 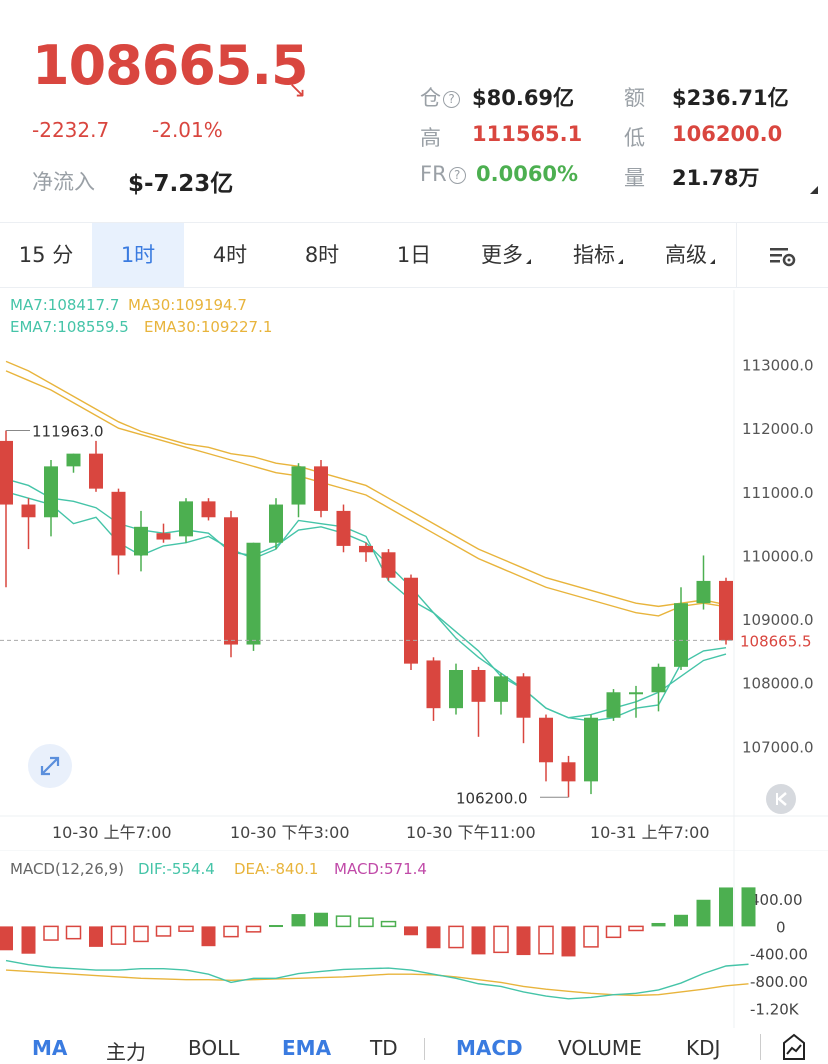 What do you see at coordinates (126, 1052) in the screenshot?
I see `indicator-main-force: 主力` at bounding box center [126, 1052].